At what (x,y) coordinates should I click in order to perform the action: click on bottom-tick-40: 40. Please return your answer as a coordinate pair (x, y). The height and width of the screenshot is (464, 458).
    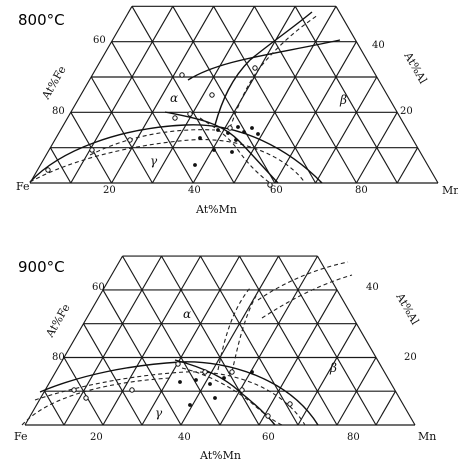
    Looking at the image, I should click on (184, 437).